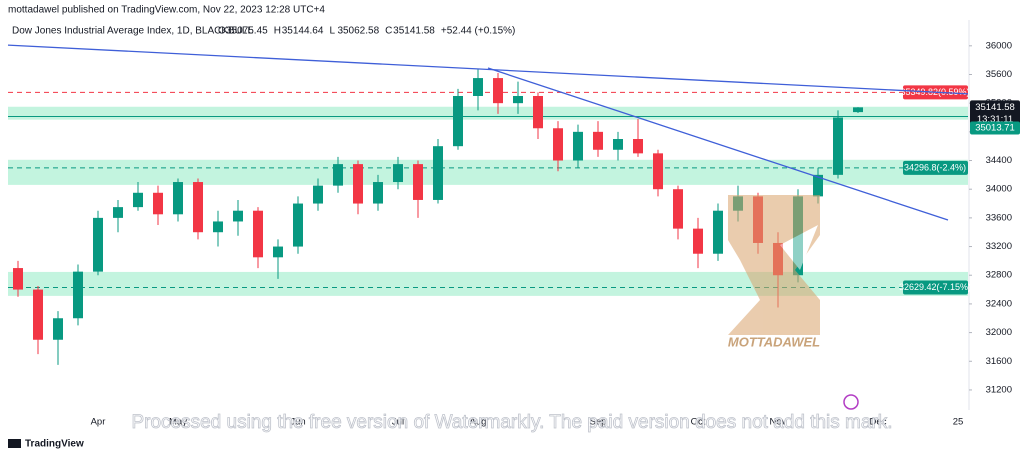  Describe the element at coordinates (358, 31) in the screenshot. I see `ohlc-value: 35062.58` at that location.